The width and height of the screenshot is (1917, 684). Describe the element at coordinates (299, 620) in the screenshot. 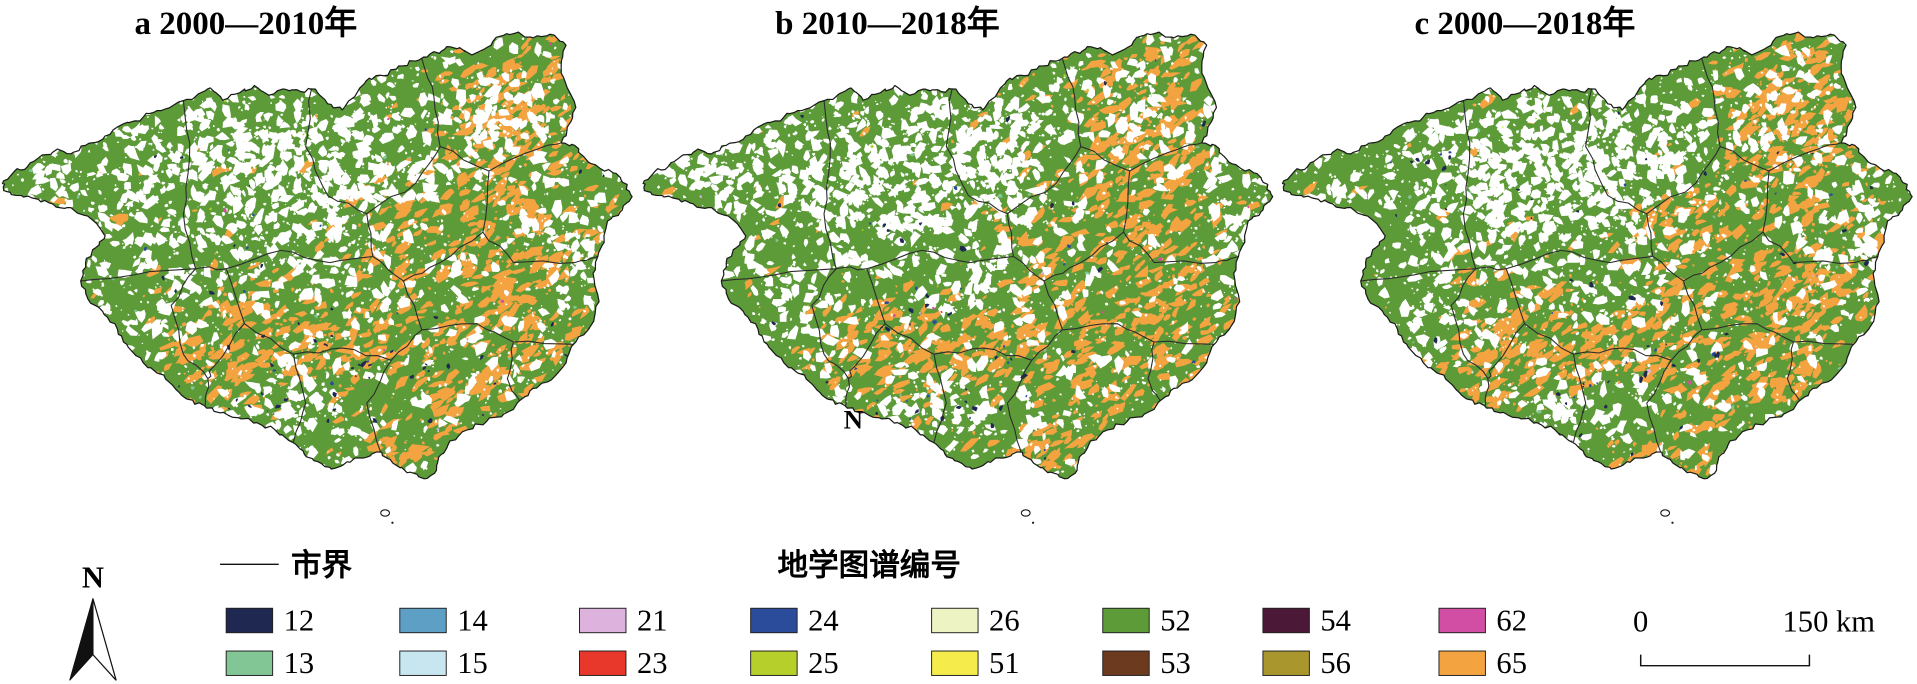

I see `legend-label: 12` at that location.